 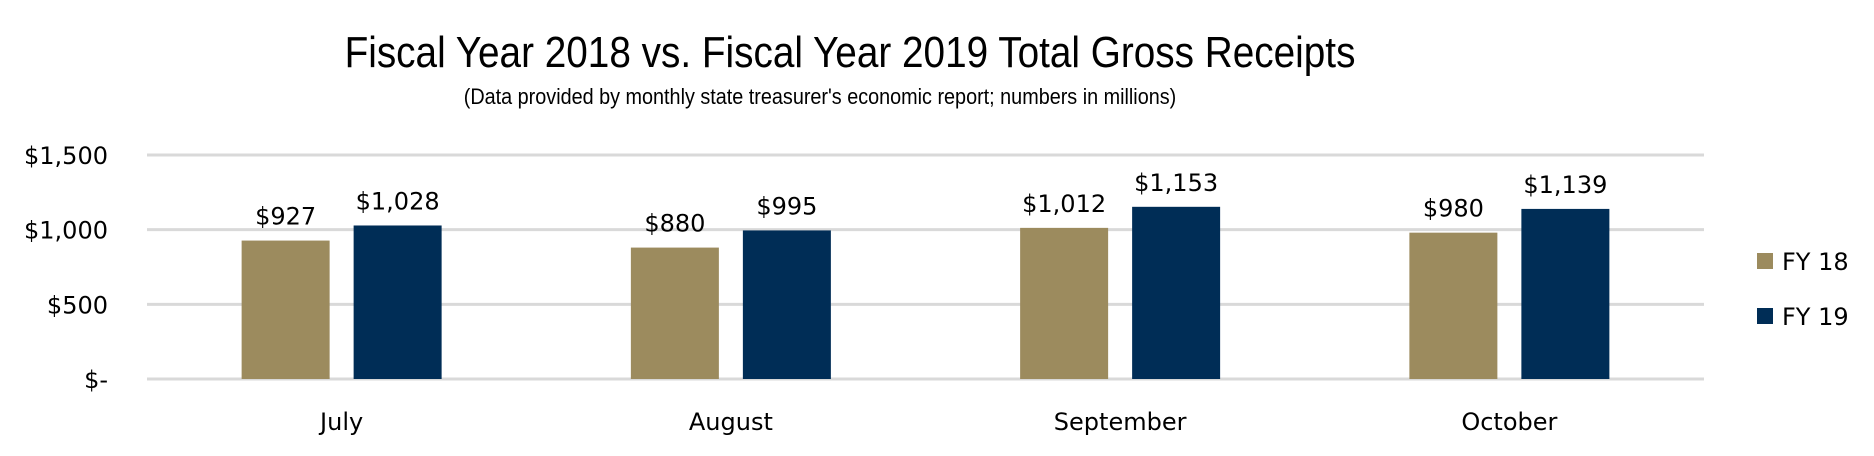 What do you see at coordinates (1064, 204) in the screenshot?
I see `data-label: $1,012` at bounding box center [1064, 204].